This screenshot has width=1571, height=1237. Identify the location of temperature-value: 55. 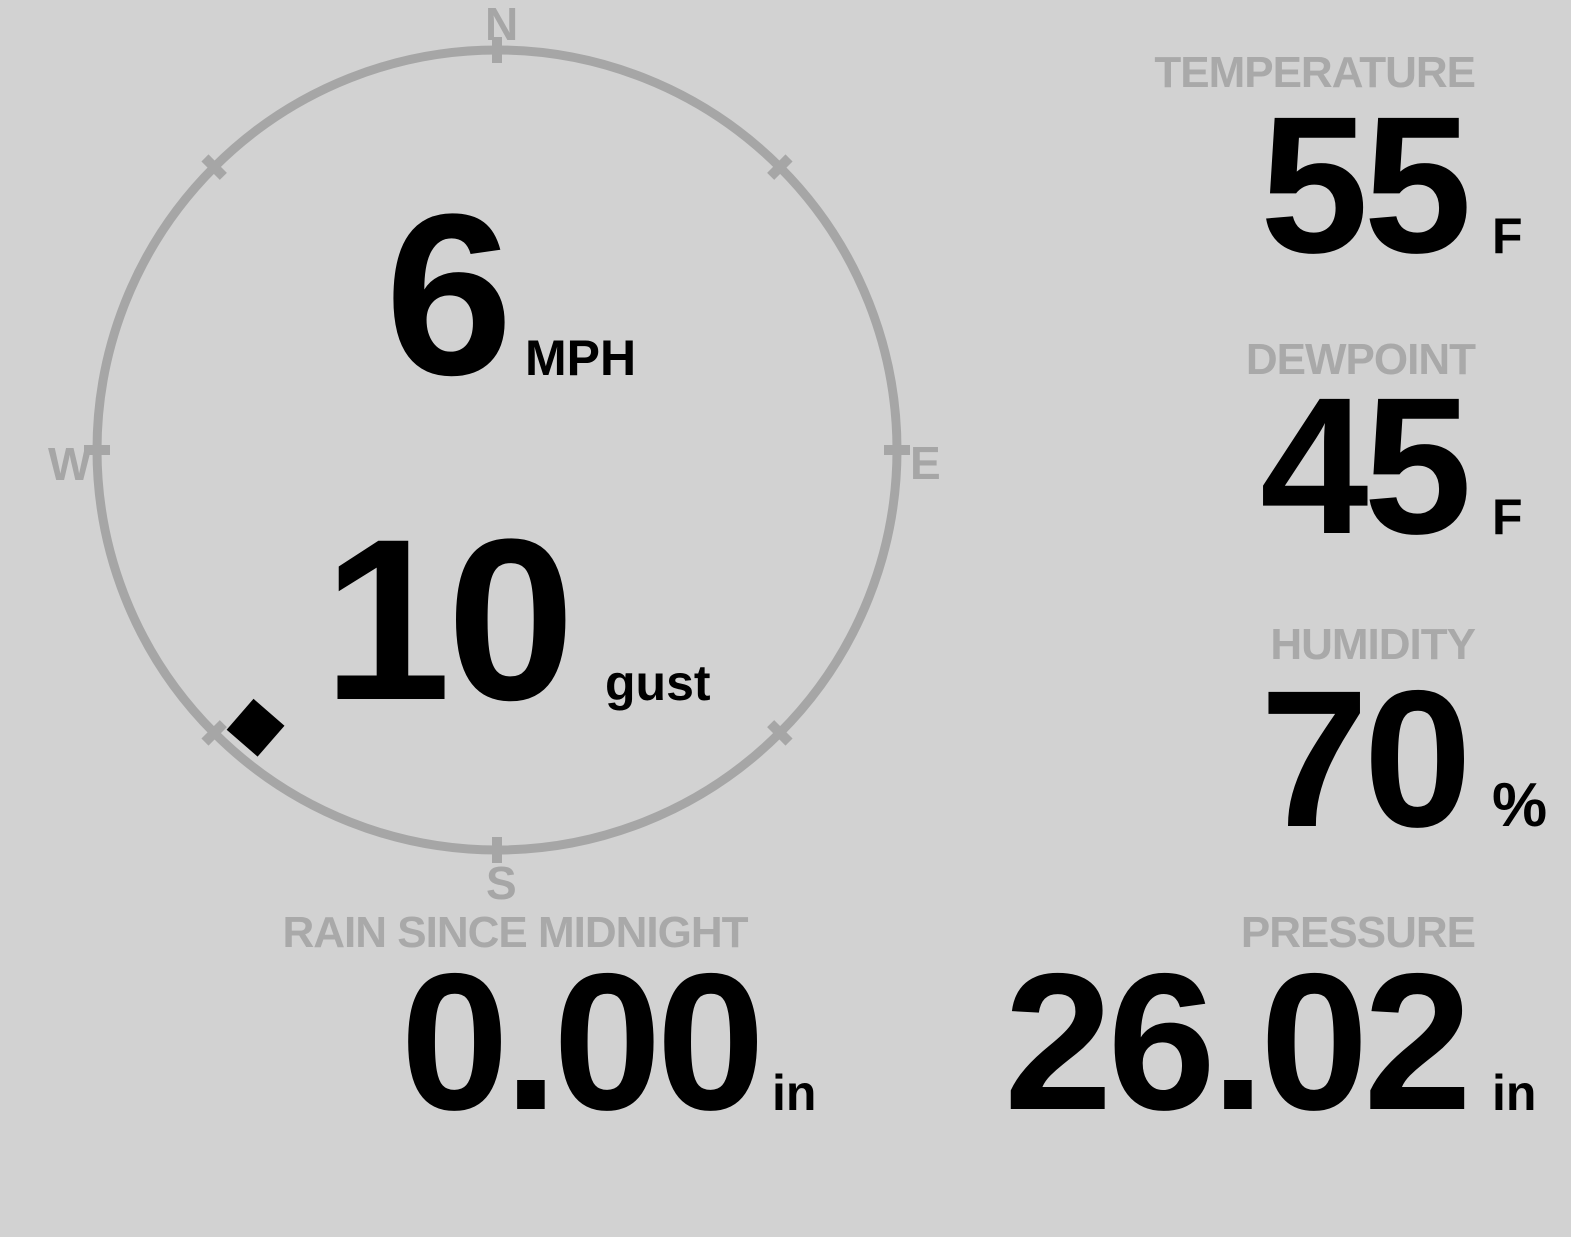
(1366, 185).